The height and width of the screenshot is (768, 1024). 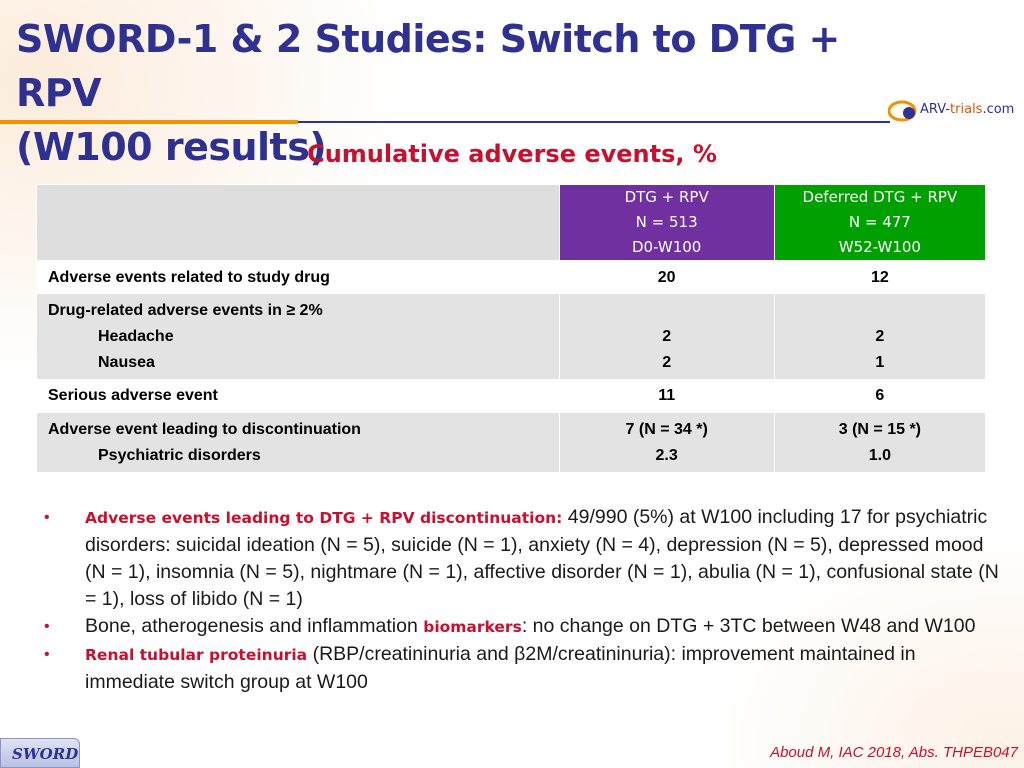 I want to click on table-row: Serious adverse event 11 6, so click(x=511, y=396).